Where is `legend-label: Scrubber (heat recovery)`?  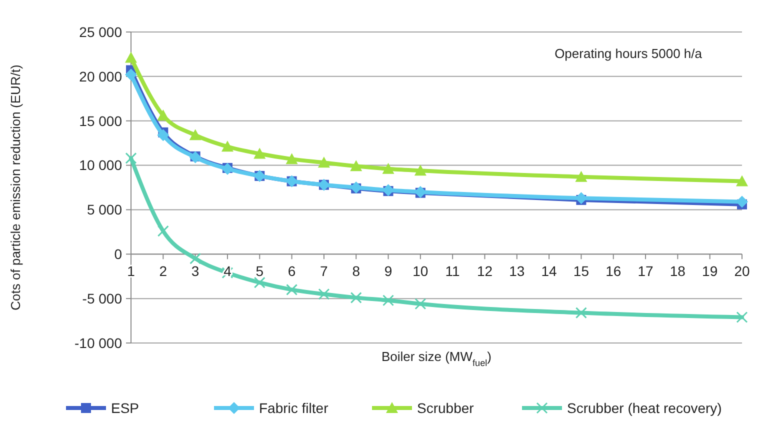
legend-label: Scrubber (heat recovery) is located at coordinates (644, 408).